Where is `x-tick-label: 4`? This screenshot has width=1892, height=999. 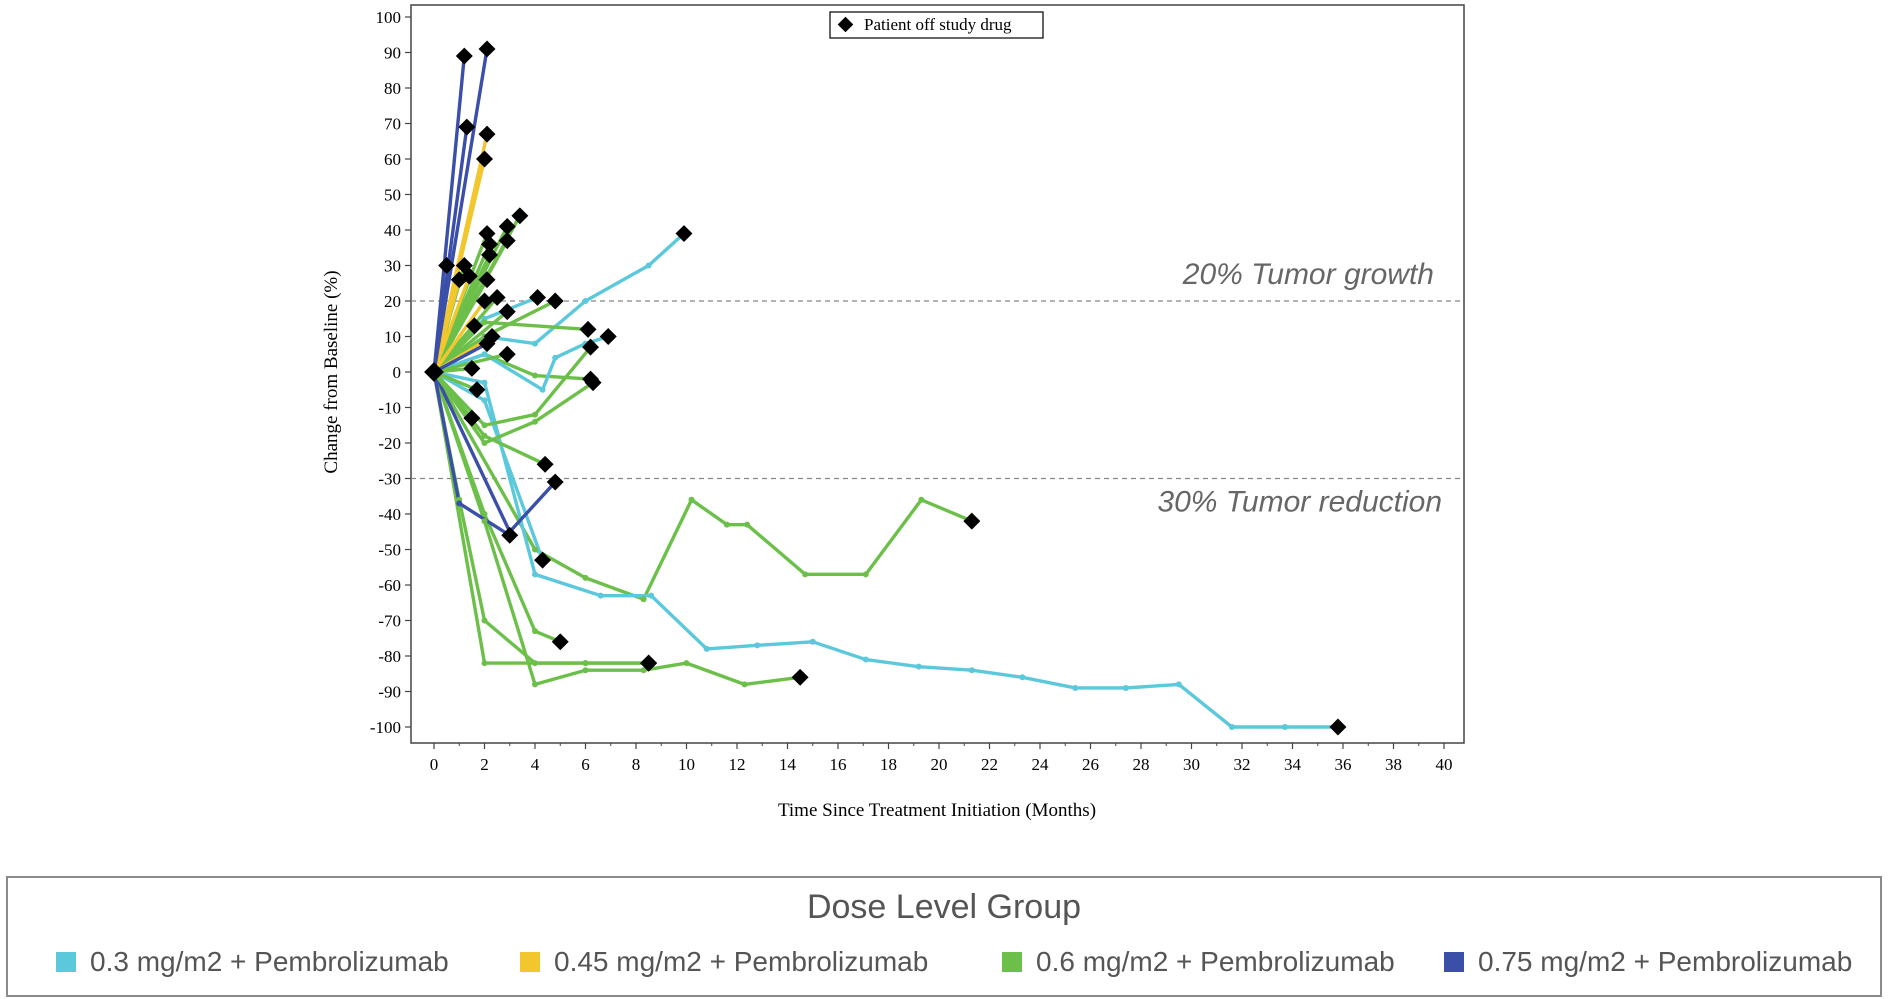 x-tick-label: 4 is located at coordinates (535, 764).